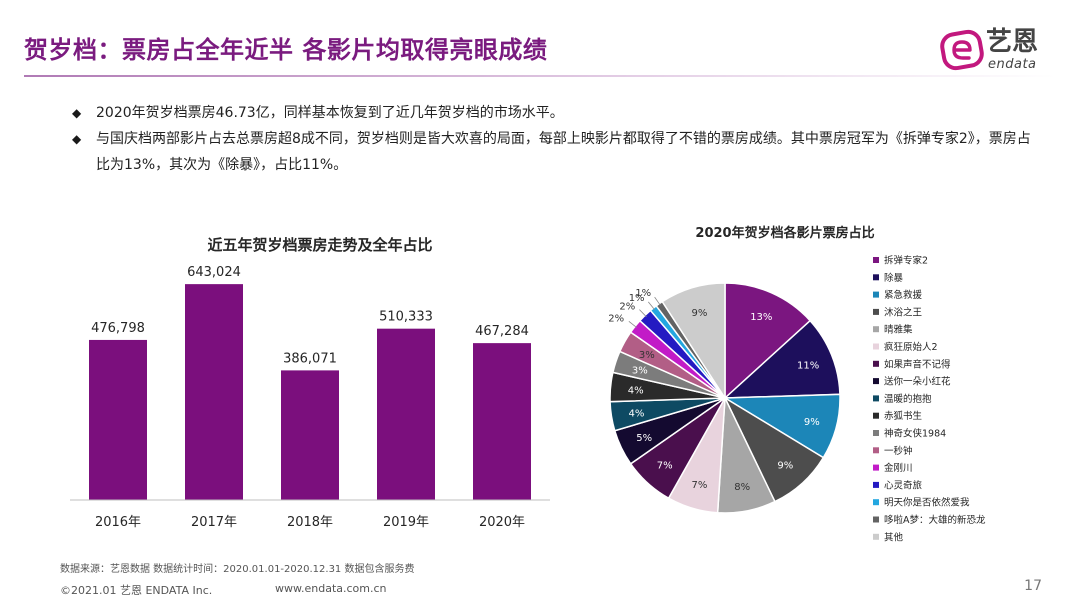  Describe the element at coordinates (808, 365) in the screenshot. I see `pie-slice-label: 11%` at that location.